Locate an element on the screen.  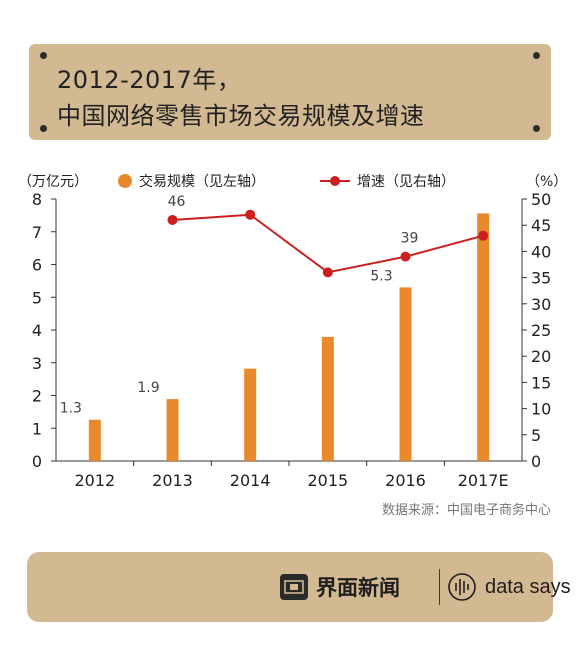
right-axis-unit: （%） is located at coordinates (546, 182).